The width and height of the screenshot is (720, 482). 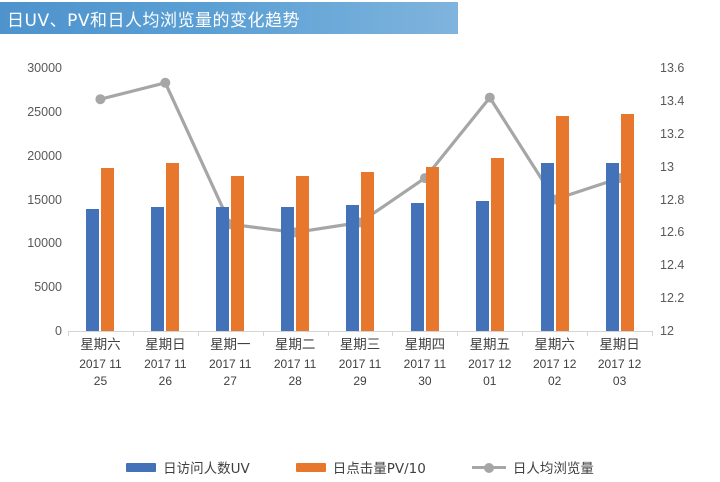 I want to click on x-category-weekday: 星期五, so click(x=490, y=345).